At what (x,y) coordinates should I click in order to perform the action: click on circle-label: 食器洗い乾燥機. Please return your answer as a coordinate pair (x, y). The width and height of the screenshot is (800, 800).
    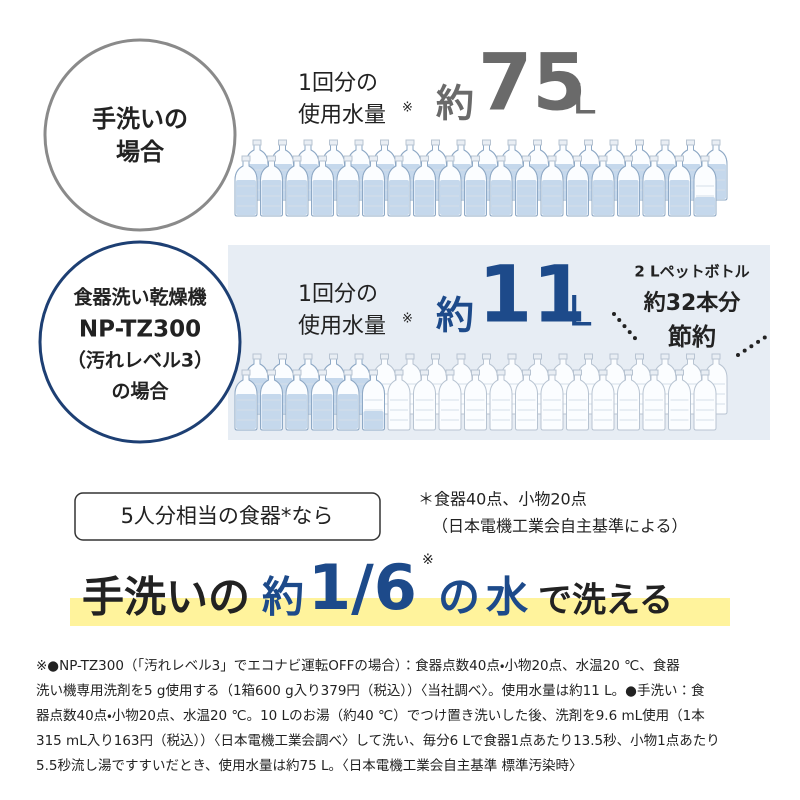
    Looking at the image, I should click on (139, 297).